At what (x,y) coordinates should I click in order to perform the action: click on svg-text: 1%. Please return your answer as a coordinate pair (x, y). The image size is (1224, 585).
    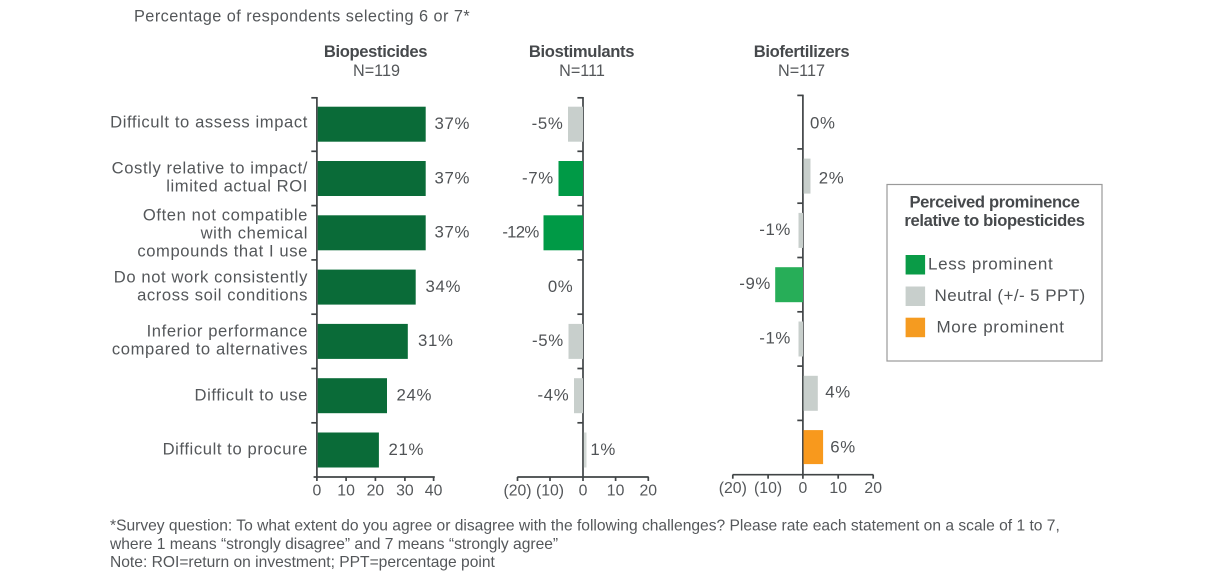
    Looking at the image, I should click on (603, 449).